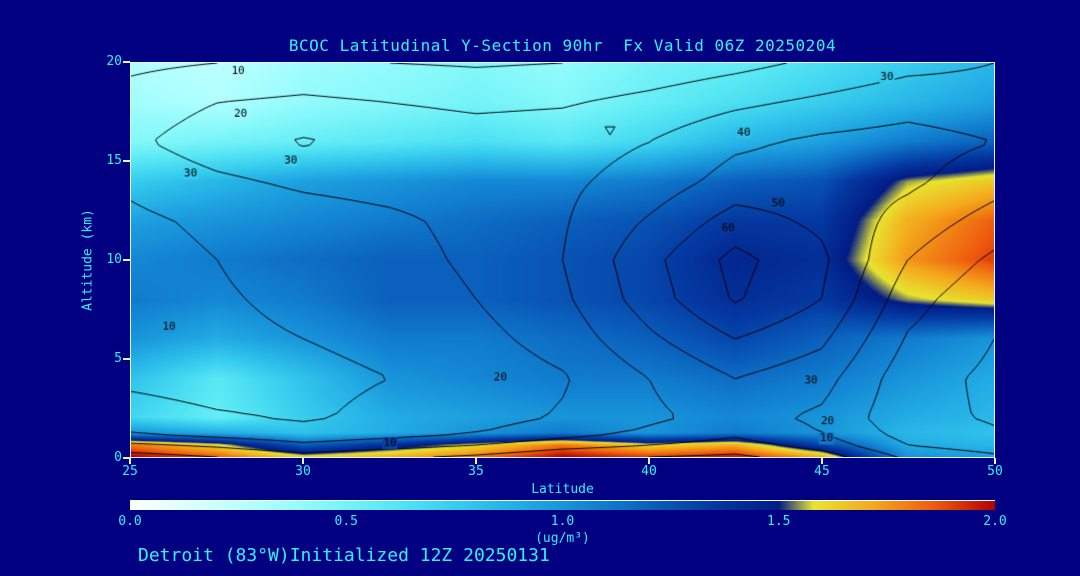 This screenshot has height=576, width=1080. I want to click on x-axis-label: Latitude, so click(562, 489).